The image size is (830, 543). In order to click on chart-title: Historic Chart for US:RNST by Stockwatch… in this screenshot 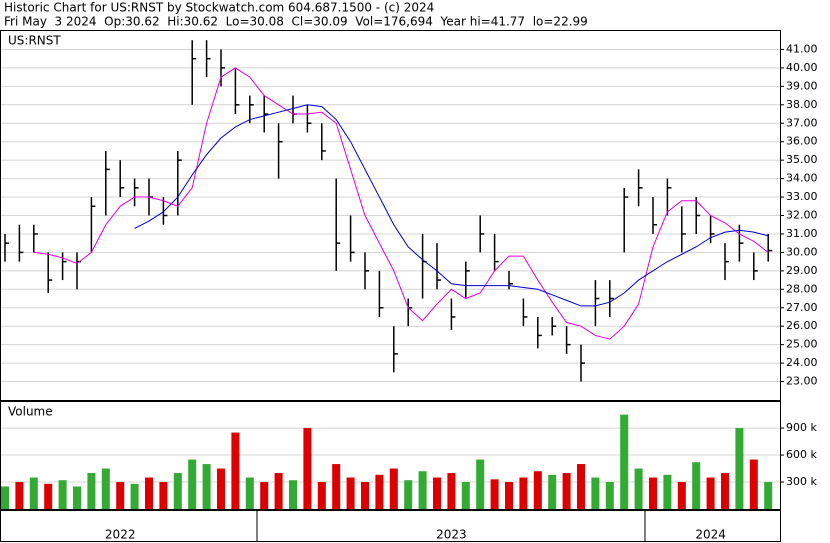, I will do `click(219, 8)`.